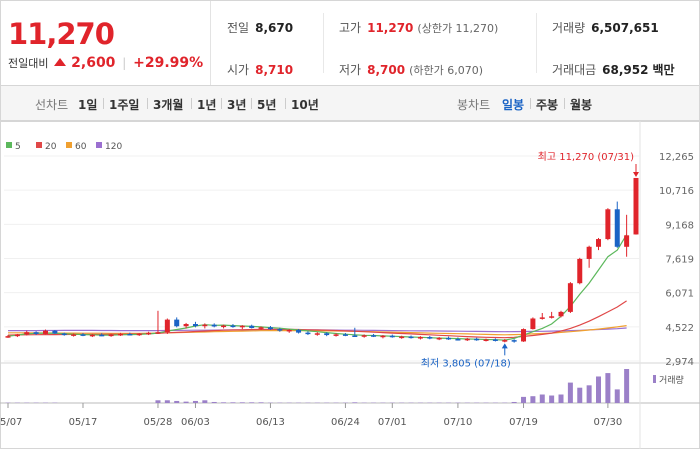 The width and height of the screenshot is (700, 450). Describe the element at coordinates (350, 70) in the screenshot. I see `low-label: 저가` at that location.